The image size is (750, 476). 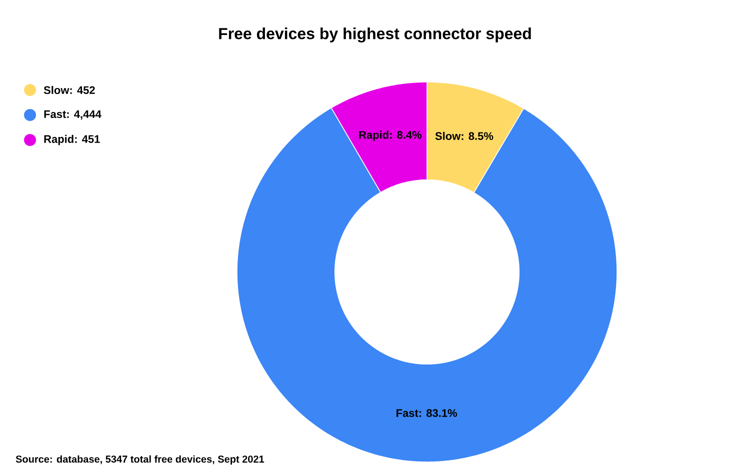 I want to click on source-note: Source: database, 5347 total free devices, Sept 2021, so click(x=140, y=460).